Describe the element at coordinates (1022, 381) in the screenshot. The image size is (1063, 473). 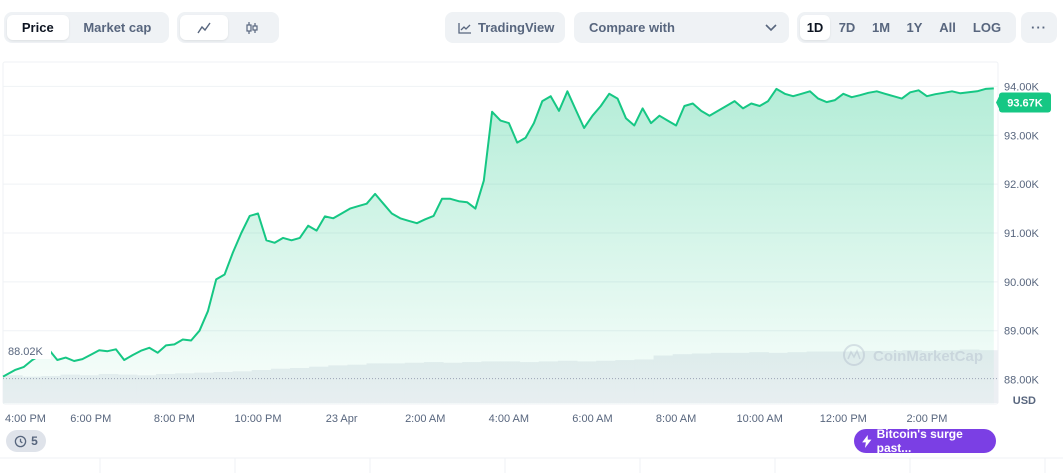
I see `y-tick-label: 88.00K` at that location.